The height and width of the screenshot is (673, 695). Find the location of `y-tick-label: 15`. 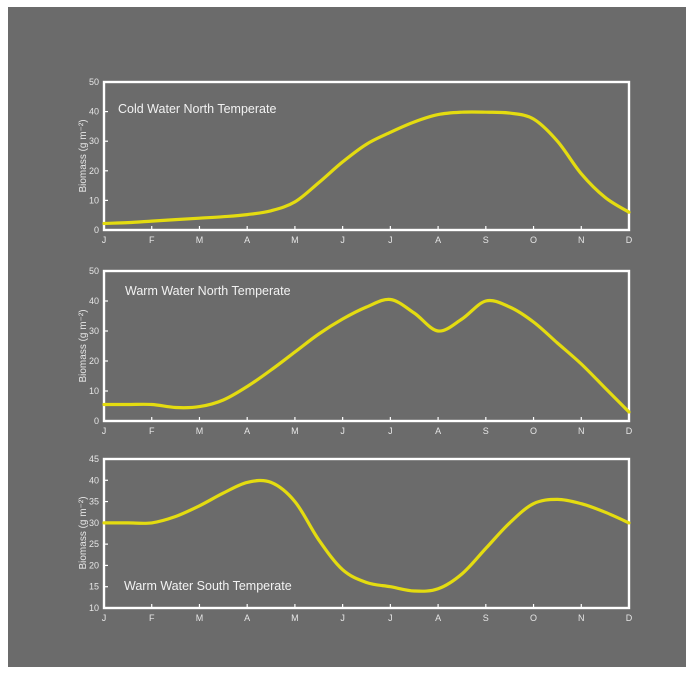

y-tick-label: 15 is located at coordinates (94, 587).